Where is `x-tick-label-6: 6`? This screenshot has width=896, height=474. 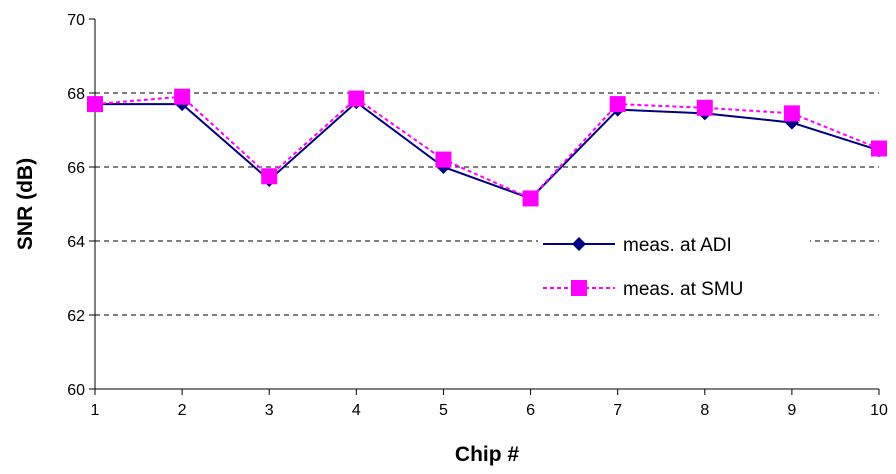 x-tick-label-6: 6 is located at coordinates (530, 410).